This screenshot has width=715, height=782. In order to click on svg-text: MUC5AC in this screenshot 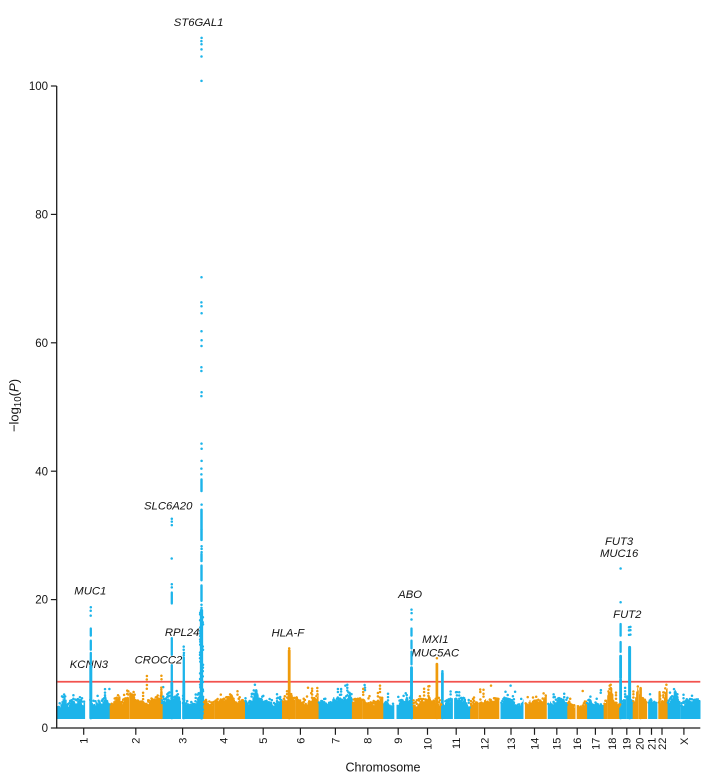, I will do `click(435, 654)`.